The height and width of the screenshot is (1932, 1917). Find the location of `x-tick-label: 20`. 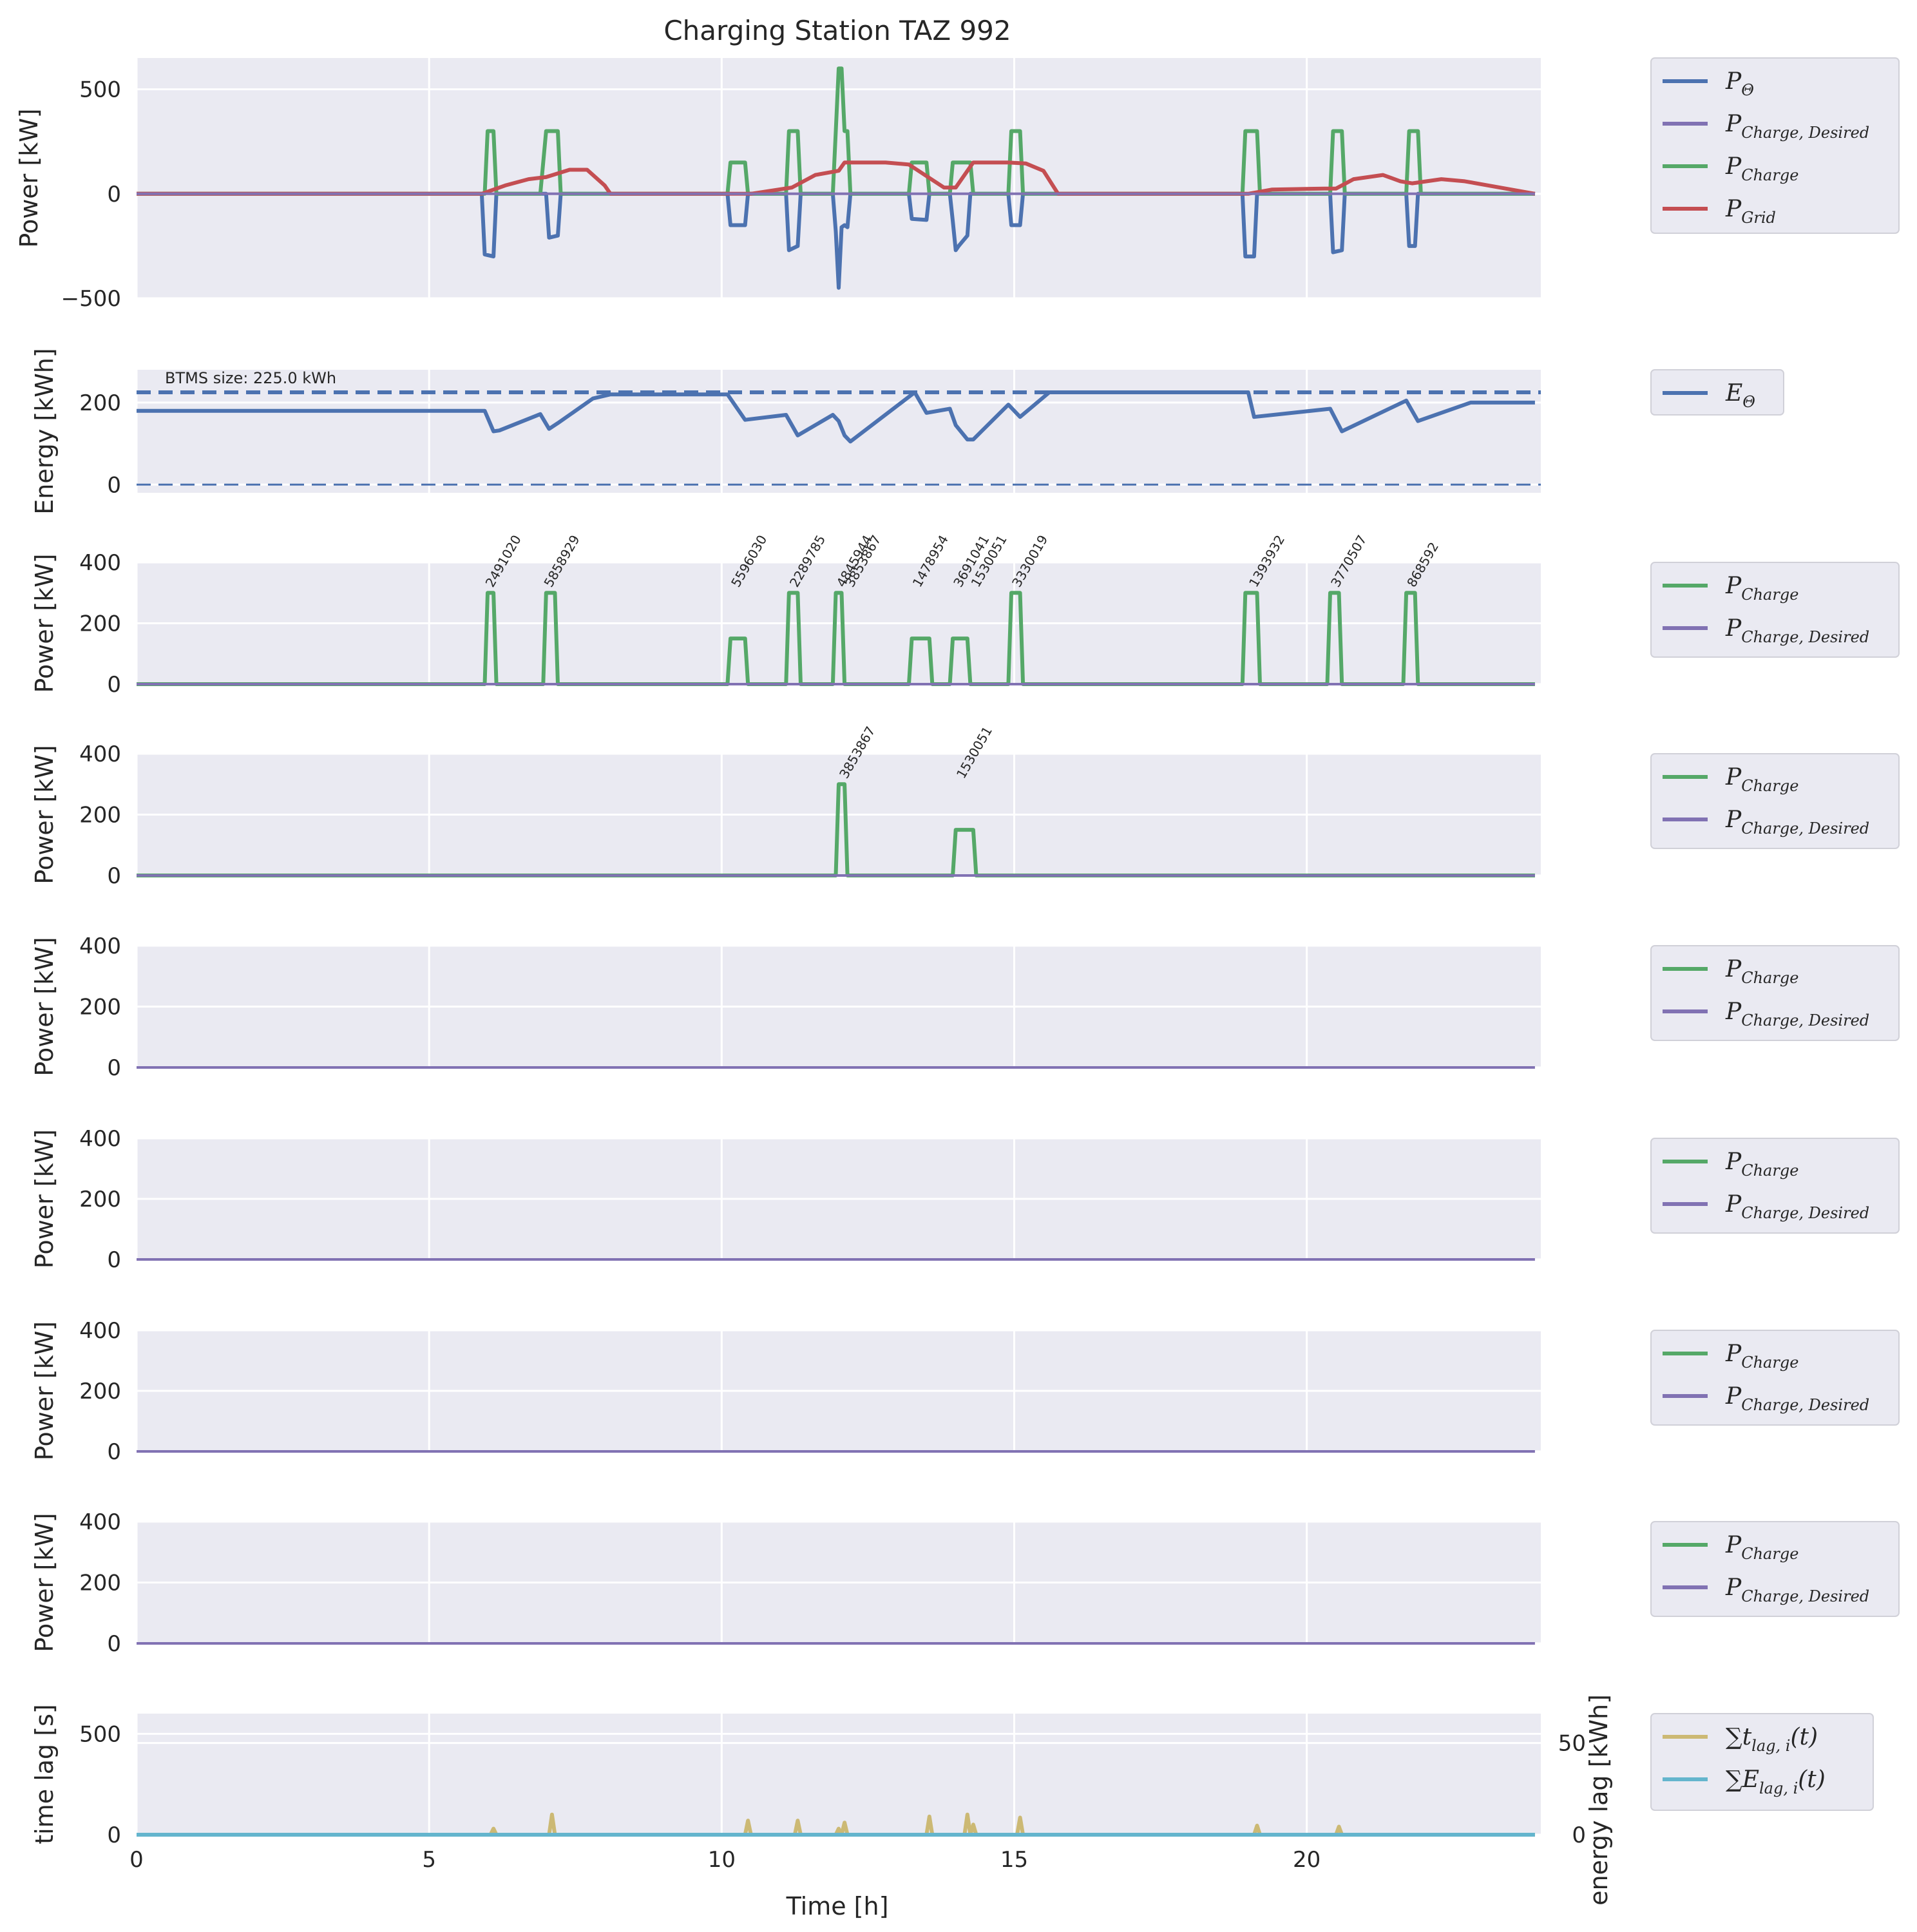

x-tick-label: 20 is located at coordinates (1307, 1860).